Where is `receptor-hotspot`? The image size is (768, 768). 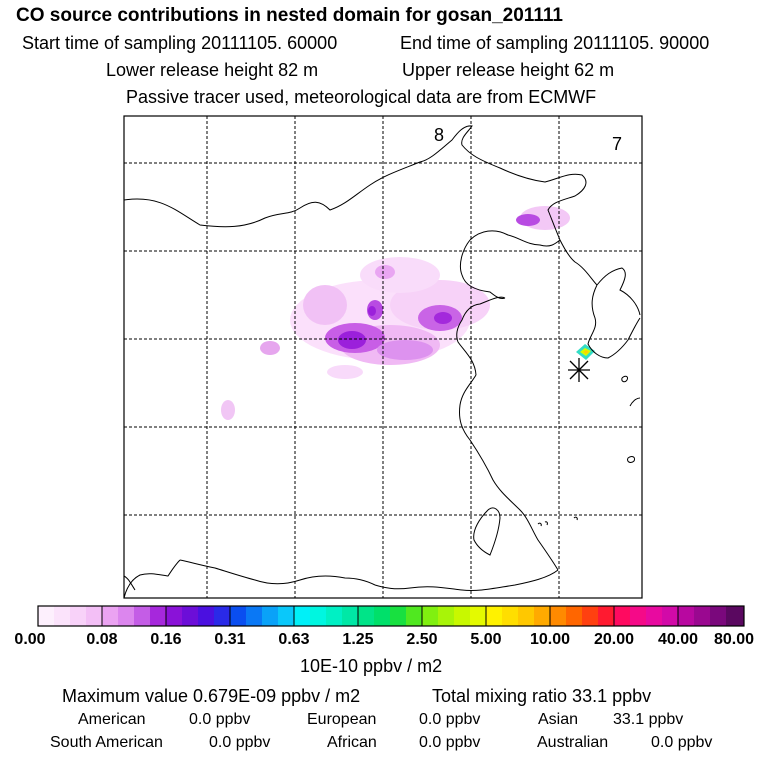 receptor-hotspot is located at coordinates (586, 352).